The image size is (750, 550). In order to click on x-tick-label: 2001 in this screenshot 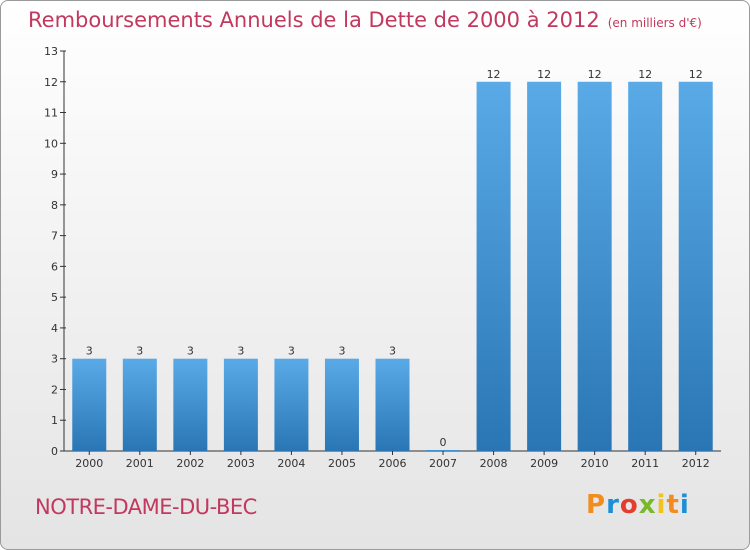, I will do `click(140, 463)`.